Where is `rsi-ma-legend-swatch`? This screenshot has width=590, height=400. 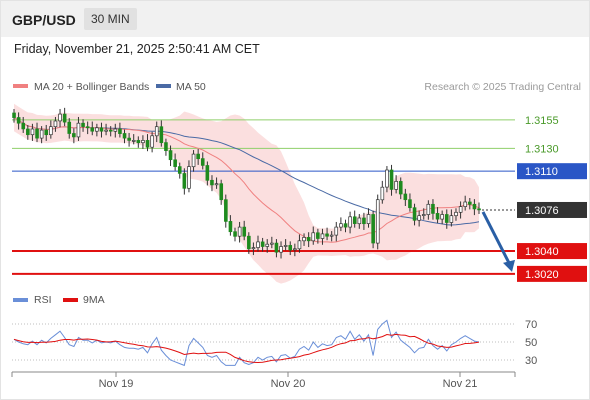 rsi-ma-legend-swatch is located at coordinates (70, 300).